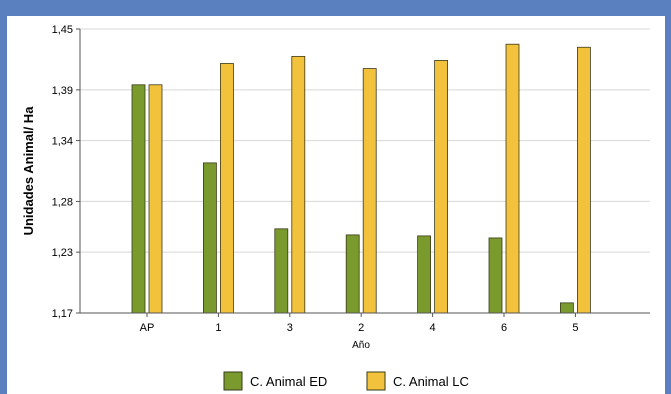  What do you see at coordinates (62, 91) in the screenshot?
I see `y-tick-label: 1,39` at bounding box center [62, 91].